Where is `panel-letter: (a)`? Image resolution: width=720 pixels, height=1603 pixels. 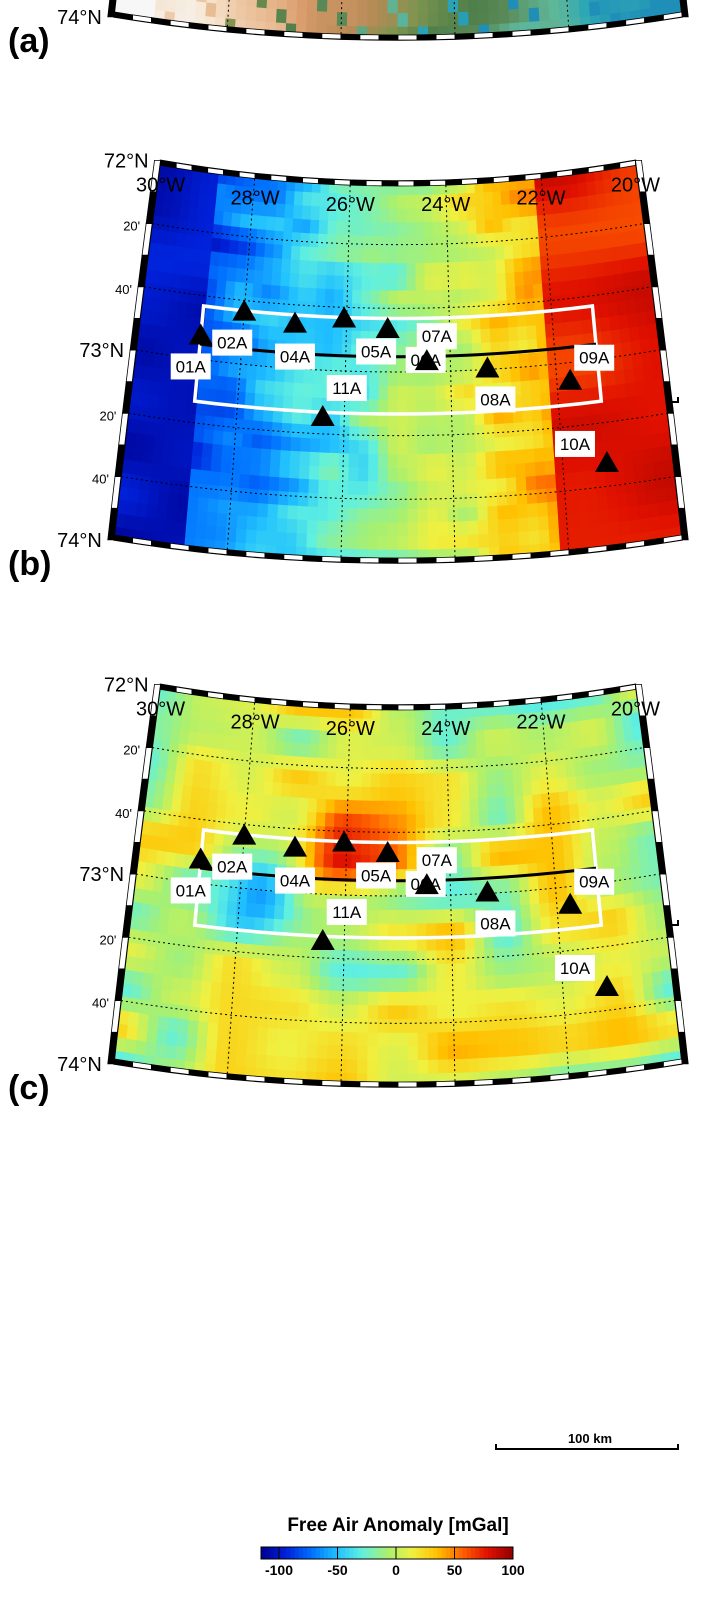
panel-letter: (a) is located at coordinates (29, 41).